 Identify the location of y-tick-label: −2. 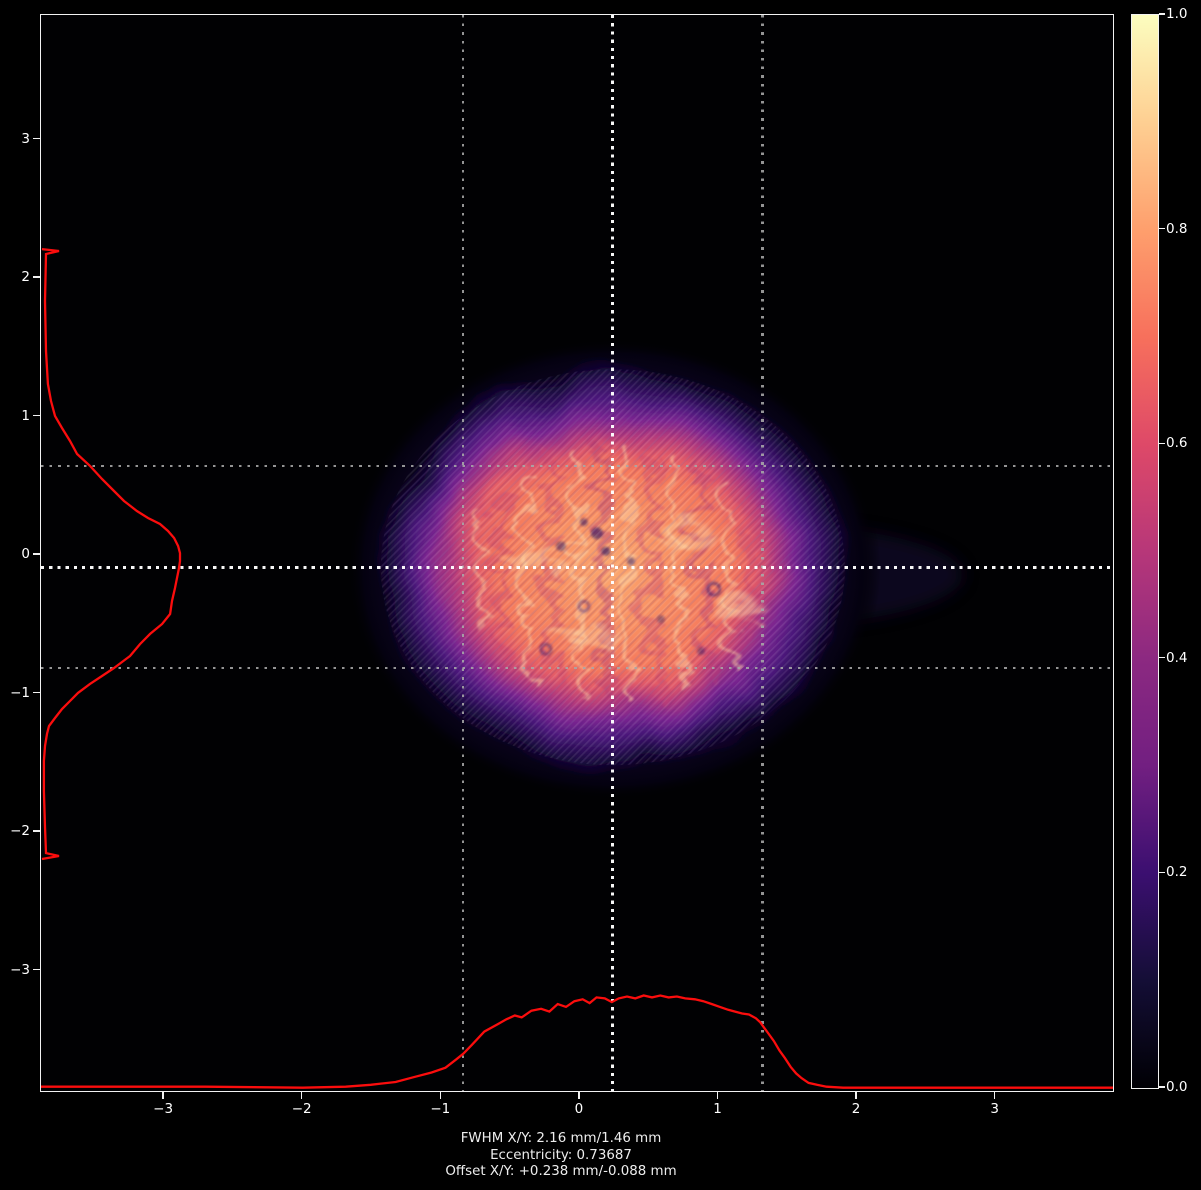
(20, 831).